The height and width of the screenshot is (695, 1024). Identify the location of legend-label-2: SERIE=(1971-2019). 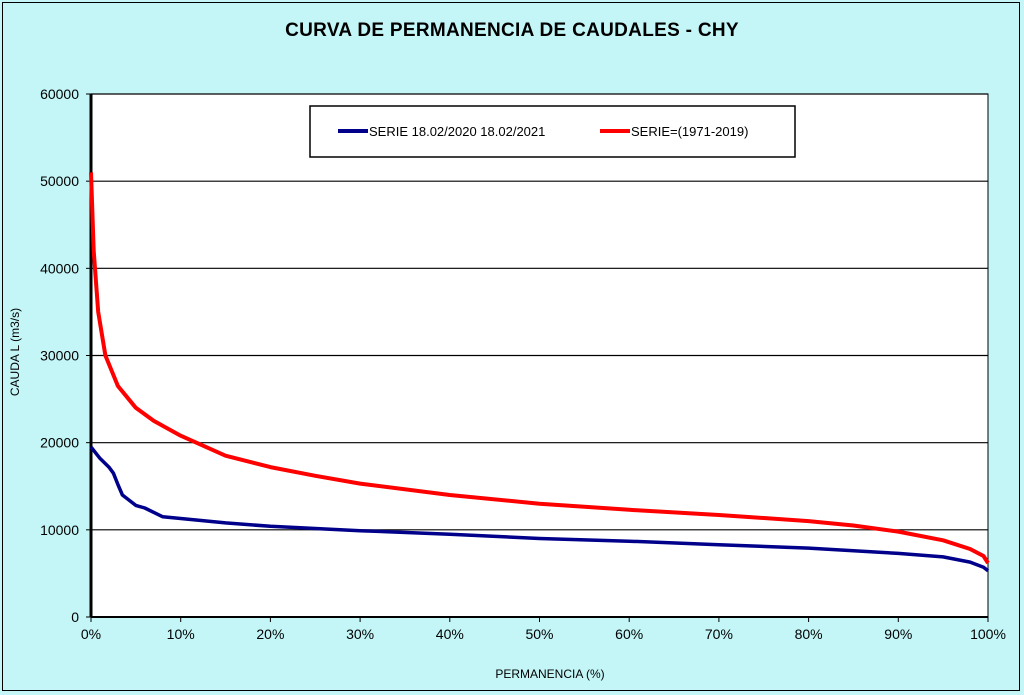
(689, 131).